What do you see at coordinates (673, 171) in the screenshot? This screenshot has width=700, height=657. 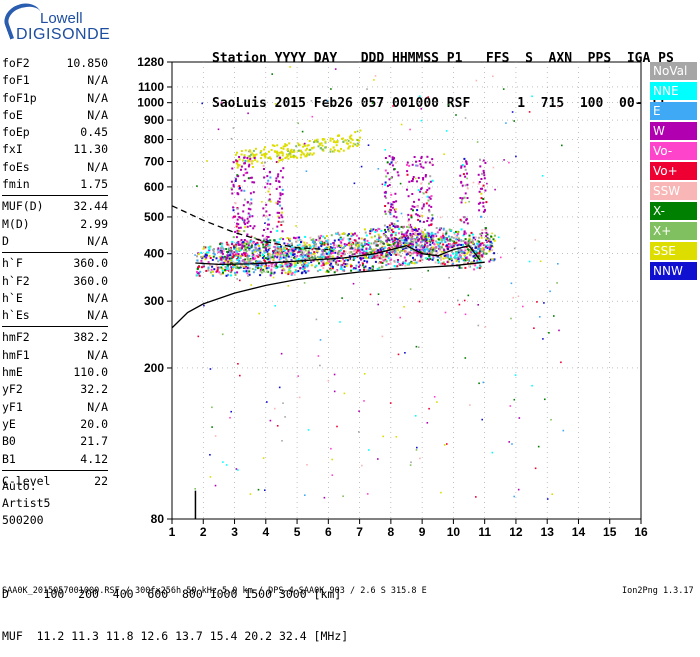 I see `legend-item-vo-: Vo+` at bounding box center [673, 171].